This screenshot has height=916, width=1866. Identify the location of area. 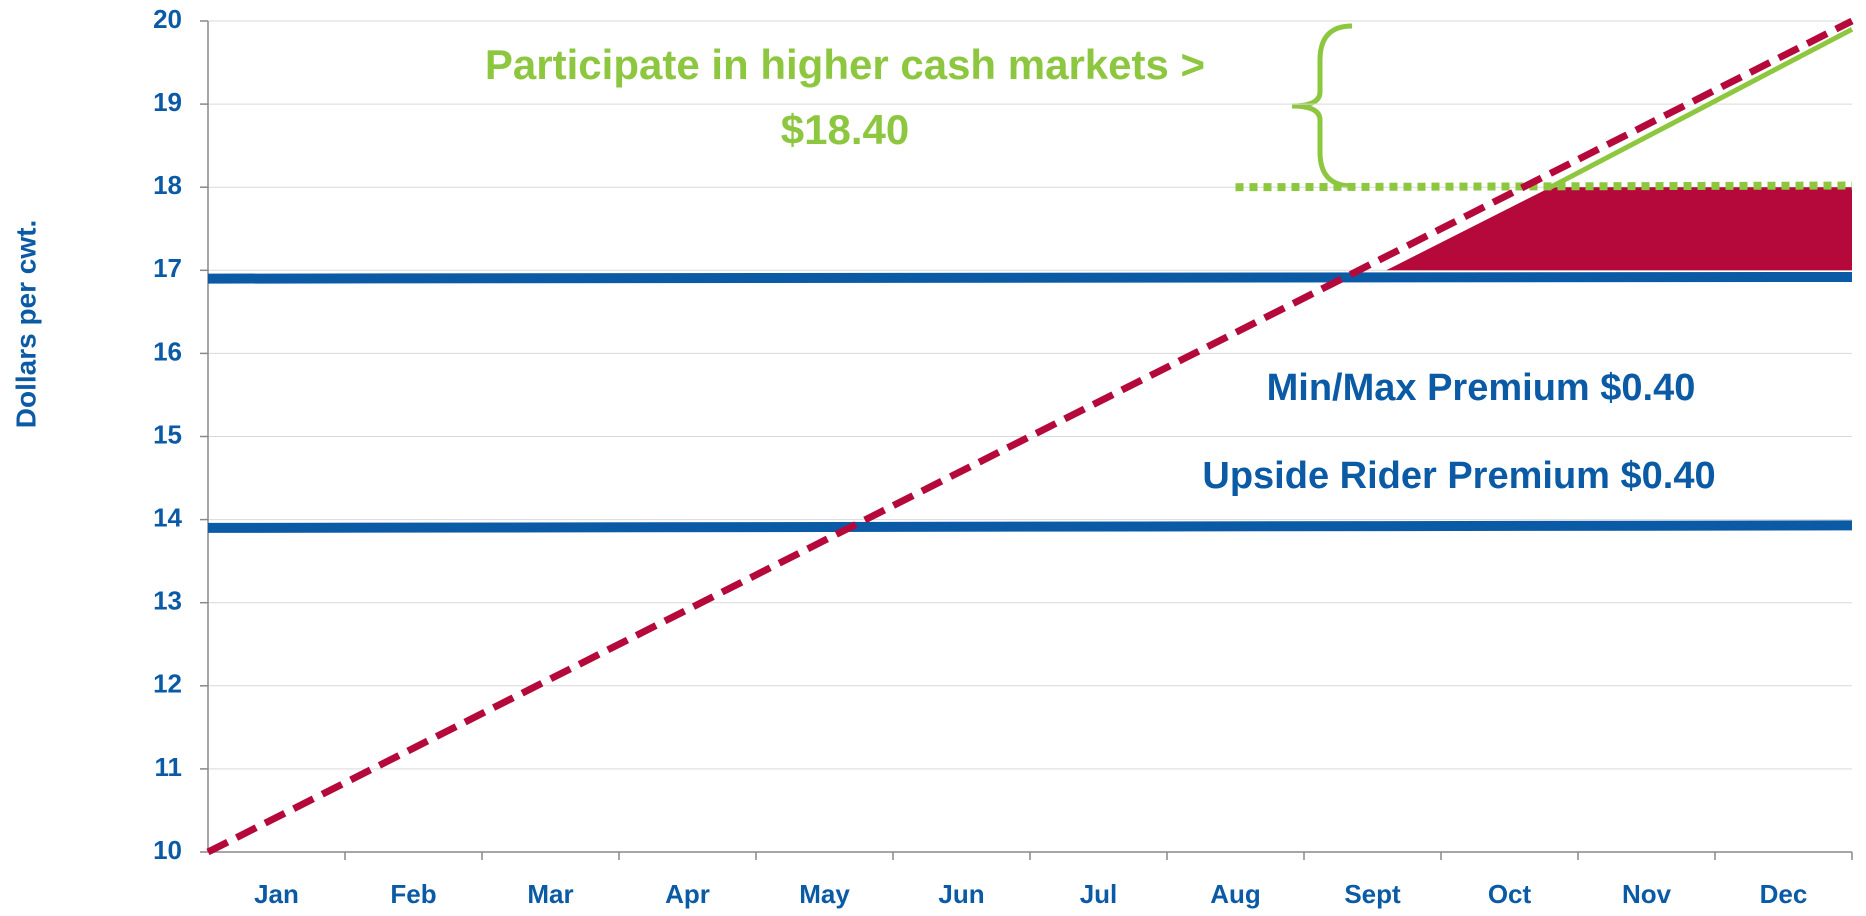
(1619, 229).